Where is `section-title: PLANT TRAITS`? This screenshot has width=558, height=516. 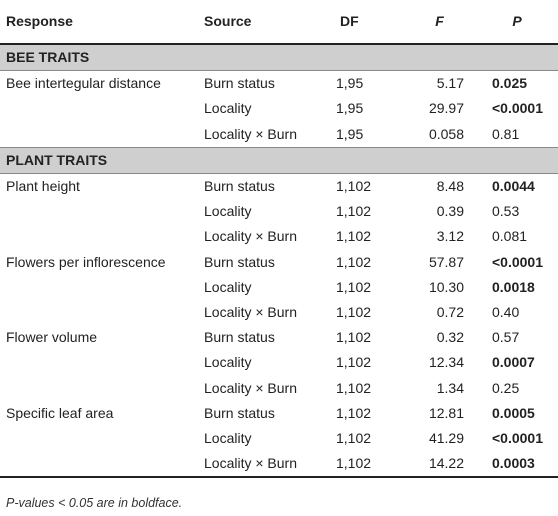 section-title: PLANT TRAITS is located at coordinates (279, 160).